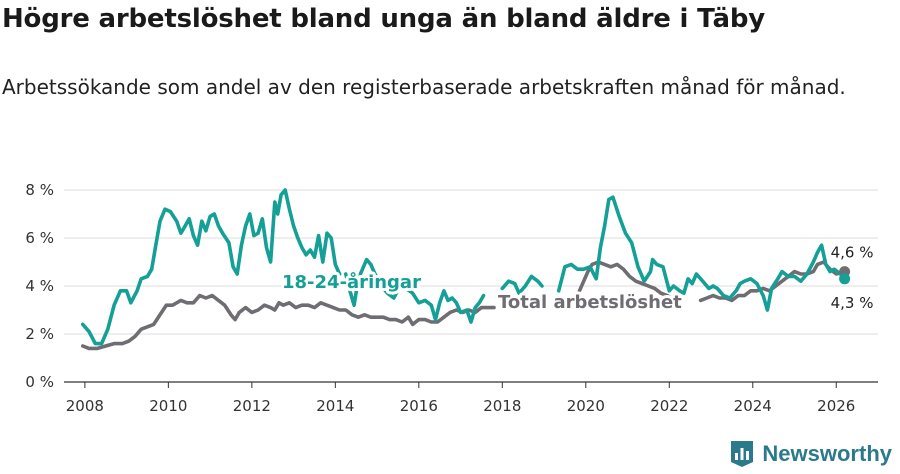 This screenshot has height=474, width=900. Describe the element at coordinates (742, 454) in the screenshot. I see `newsworthy-logo-icon` at that location.